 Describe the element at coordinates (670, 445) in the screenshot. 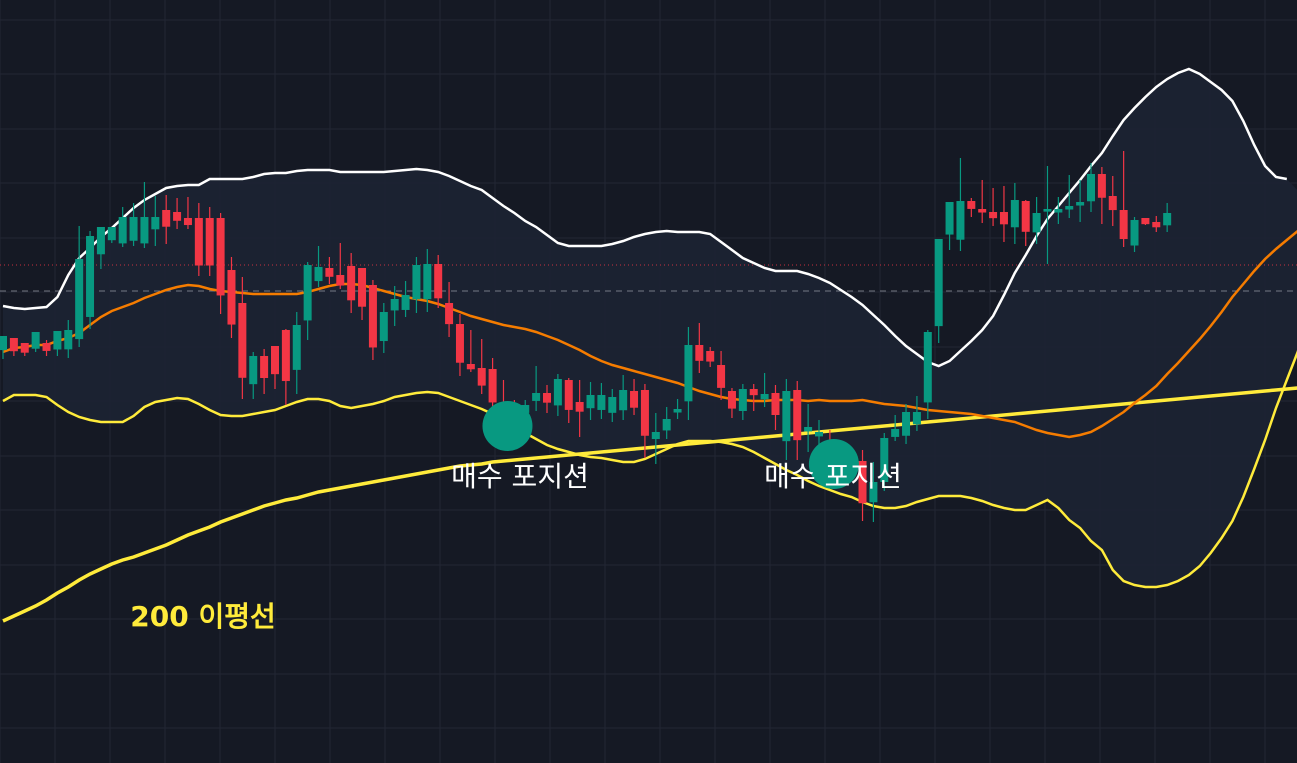

I see `buy-markers` at that location.